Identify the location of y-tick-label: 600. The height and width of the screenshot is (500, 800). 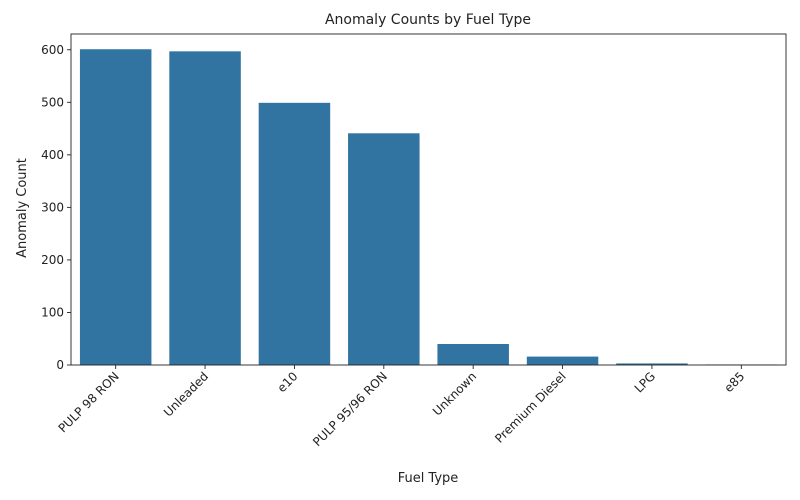
(52, 50).